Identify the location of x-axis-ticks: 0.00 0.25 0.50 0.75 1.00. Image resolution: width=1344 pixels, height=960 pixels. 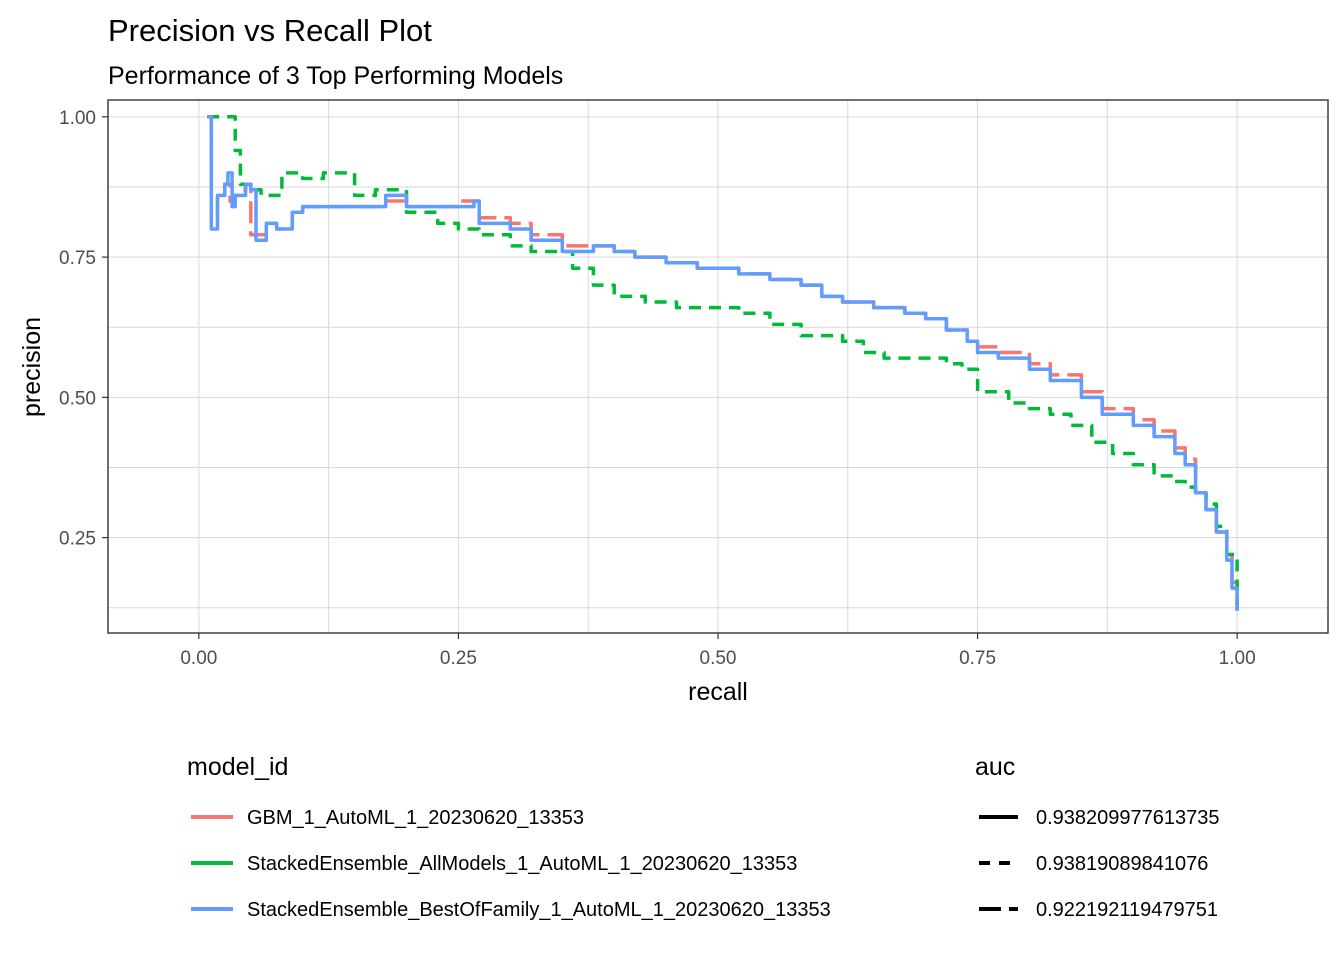
(718, 651).